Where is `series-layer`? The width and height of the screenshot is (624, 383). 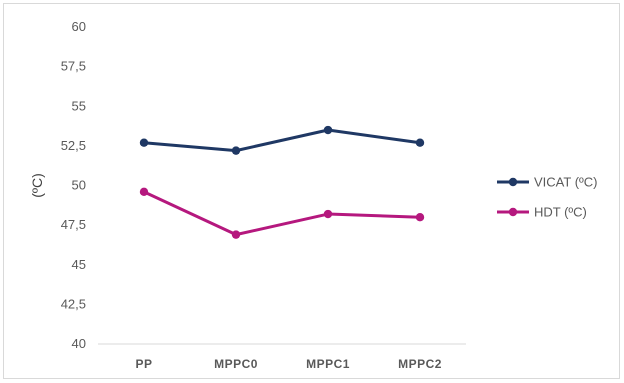
series-layer is located at coordinates (282, 182).